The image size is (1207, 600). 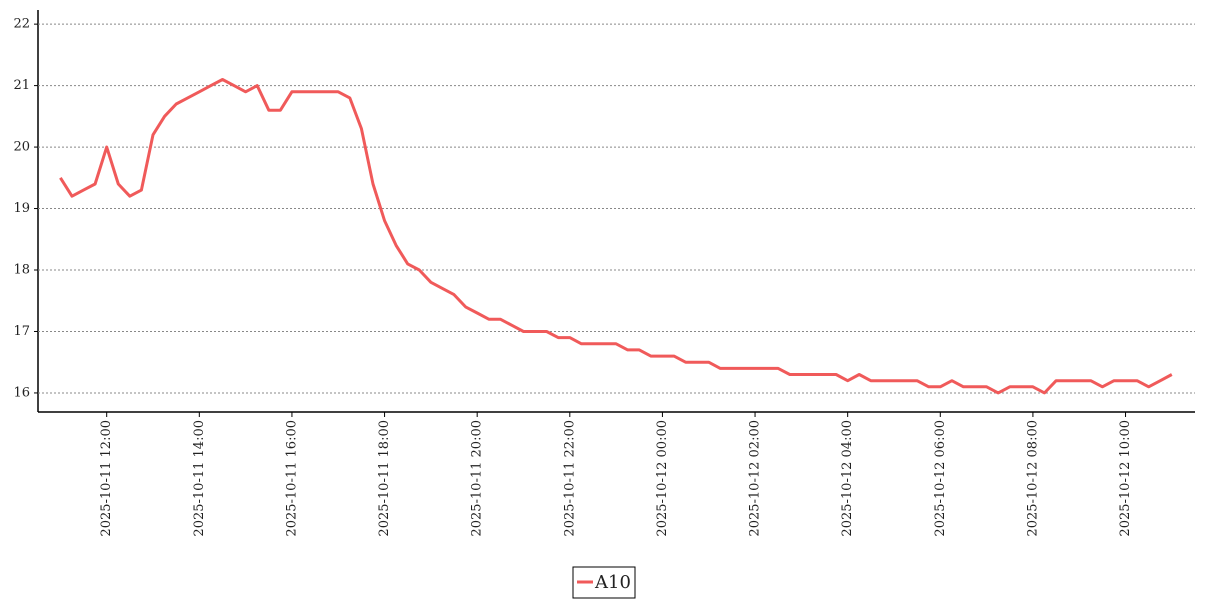 I want to click on x-tick-label: 2025-10-11 16:00, so click(x=291, y=478).